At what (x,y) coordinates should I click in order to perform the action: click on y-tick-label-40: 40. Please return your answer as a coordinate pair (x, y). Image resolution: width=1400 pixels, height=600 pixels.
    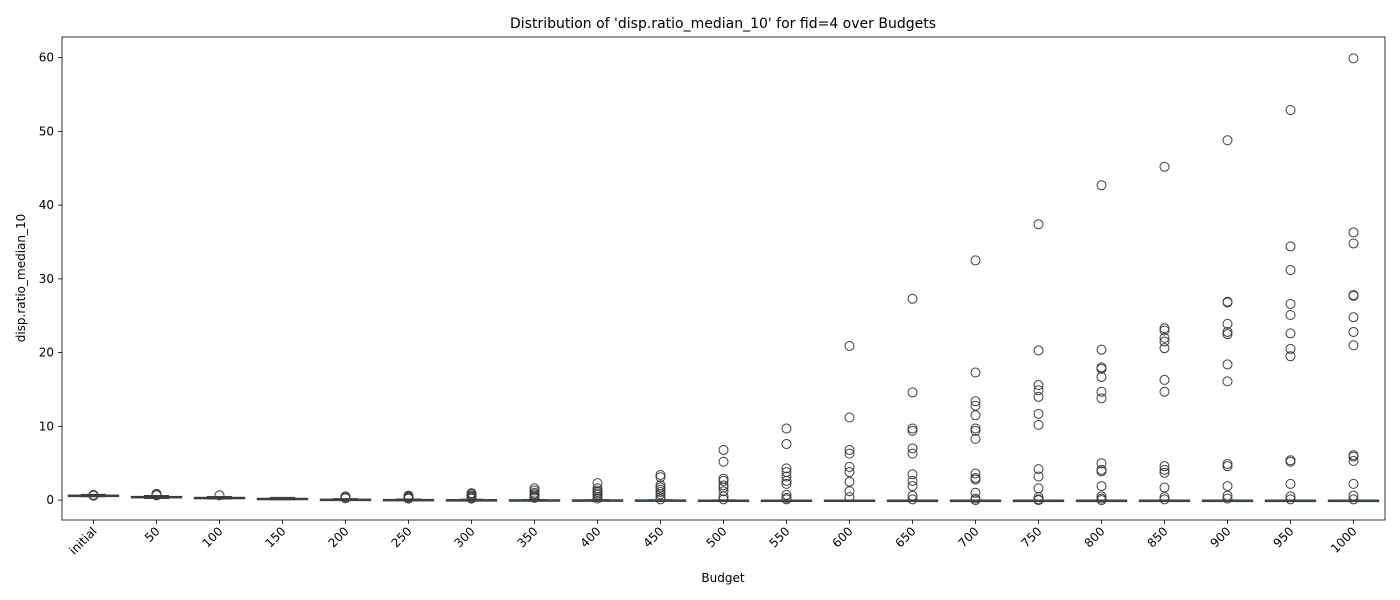
    Looking at the image, I should click on (46, 205).